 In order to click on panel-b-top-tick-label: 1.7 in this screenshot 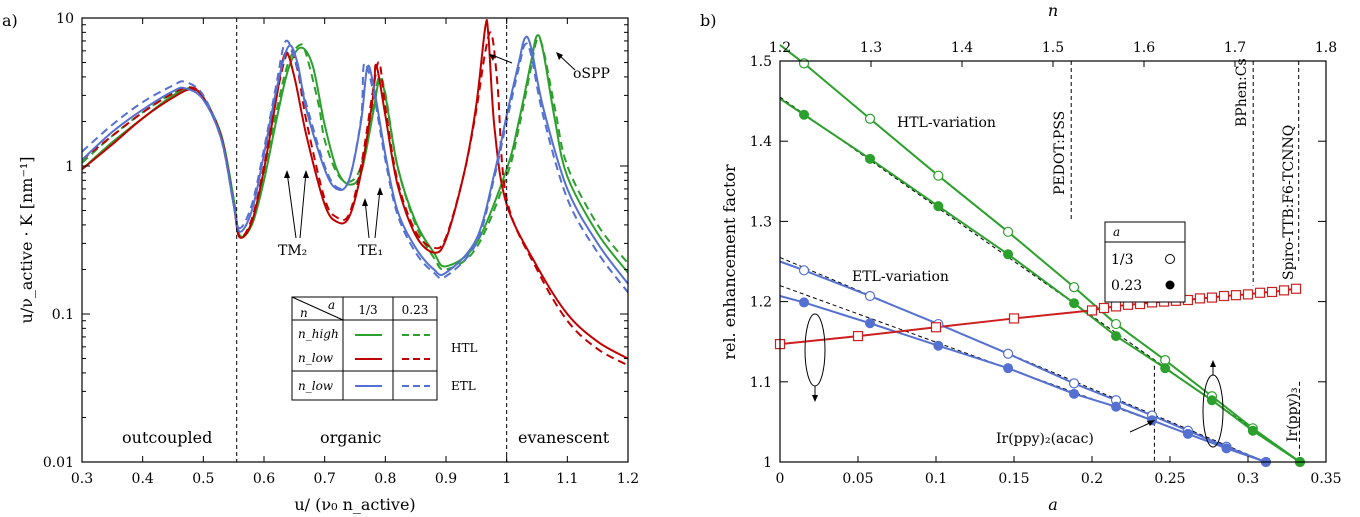, I will do `click(1235, 48)`.